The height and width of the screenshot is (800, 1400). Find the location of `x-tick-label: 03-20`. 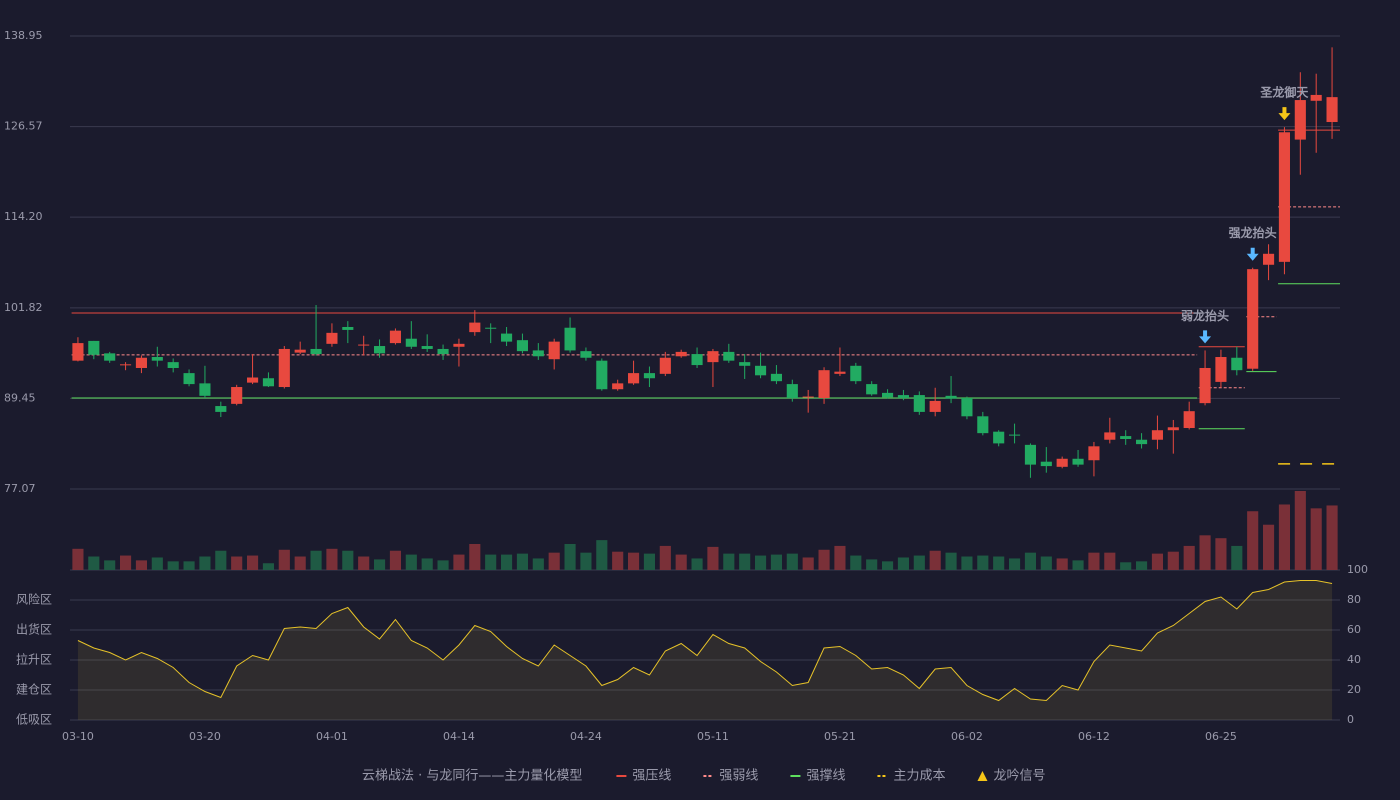

x-tick-label: 03-20 is located at coordinates (205, 736).